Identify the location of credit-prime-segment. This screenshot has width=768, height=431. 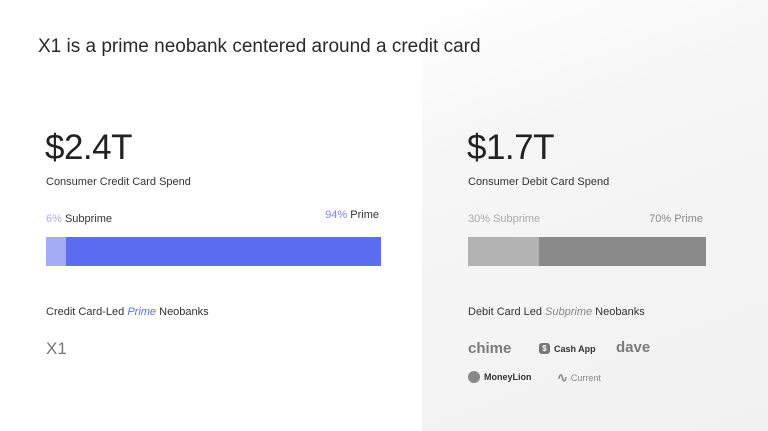
(223, 251).